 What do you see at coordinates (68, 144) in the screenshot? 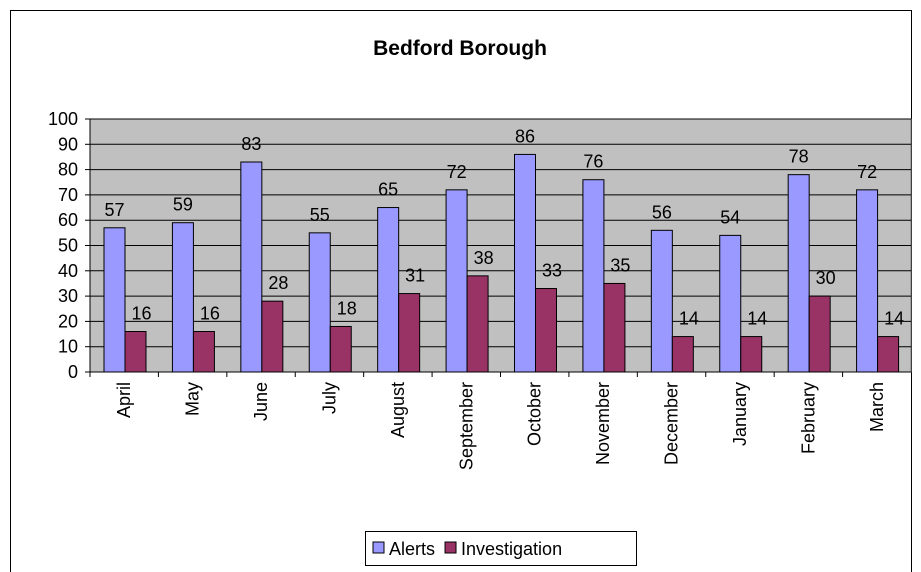
I see `y-tick-label: 90` at bounding box center [68, 144].